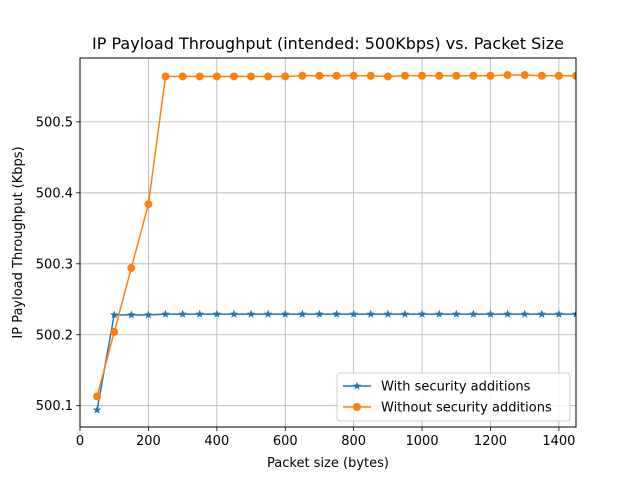  What do you see at coordinates (328, 463) in the screenshot?
I see `x-axis-title: Packet size (bytes)` at bounding box center [328, 463].